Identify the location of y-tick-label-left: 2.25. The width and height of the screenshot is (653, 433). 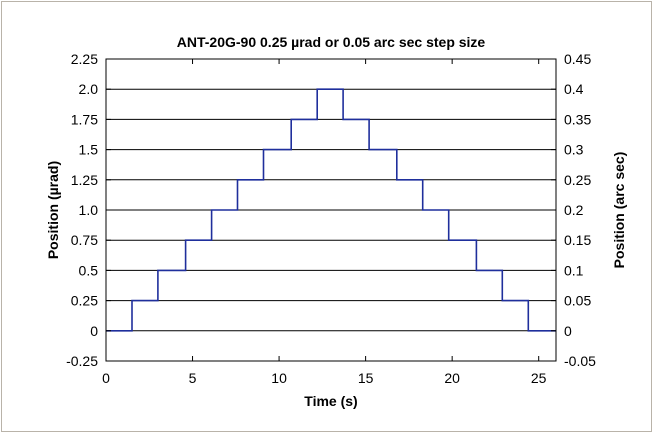
(84, 59).